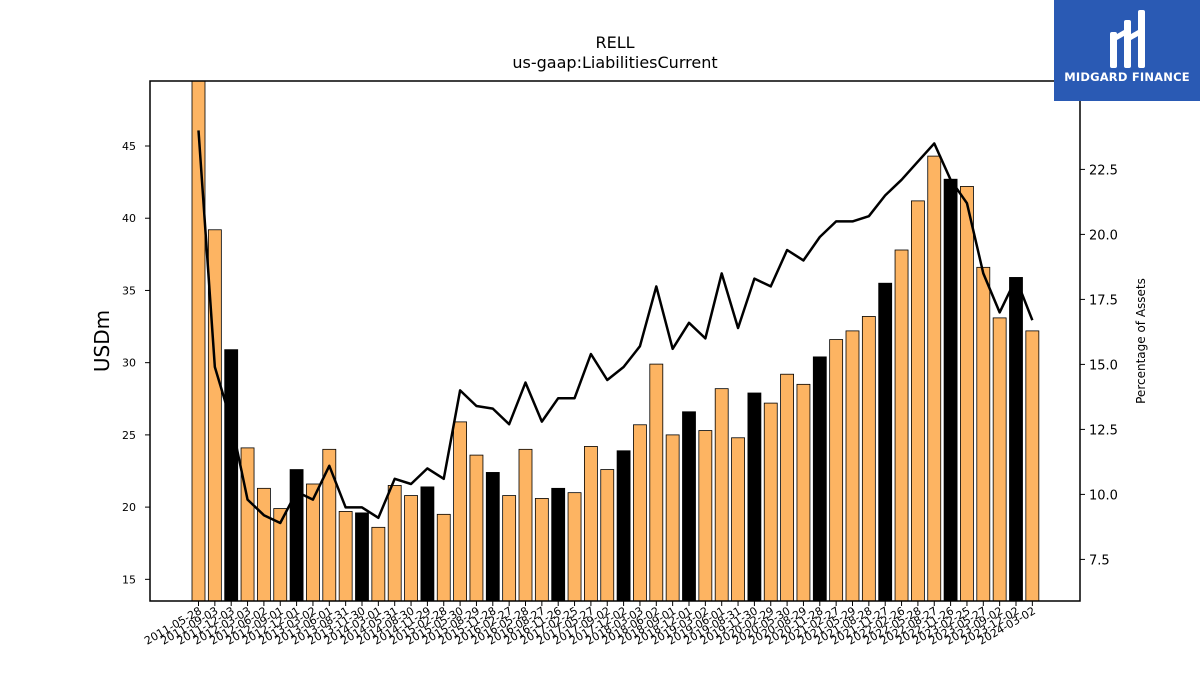  I want to click on y-tick-label: 35, so click(129, 290).